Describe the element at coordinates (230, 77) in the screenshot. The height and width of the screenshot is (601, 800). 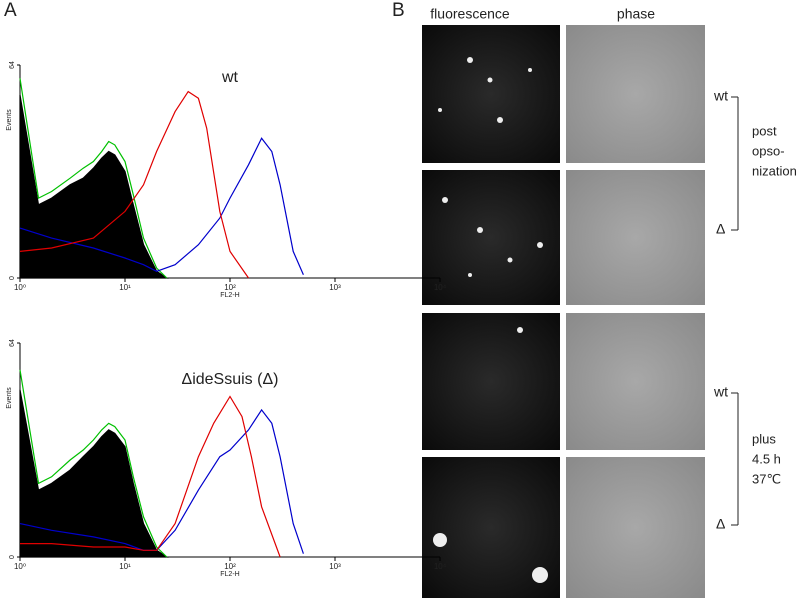
I see `chart-title: wt` at that location.